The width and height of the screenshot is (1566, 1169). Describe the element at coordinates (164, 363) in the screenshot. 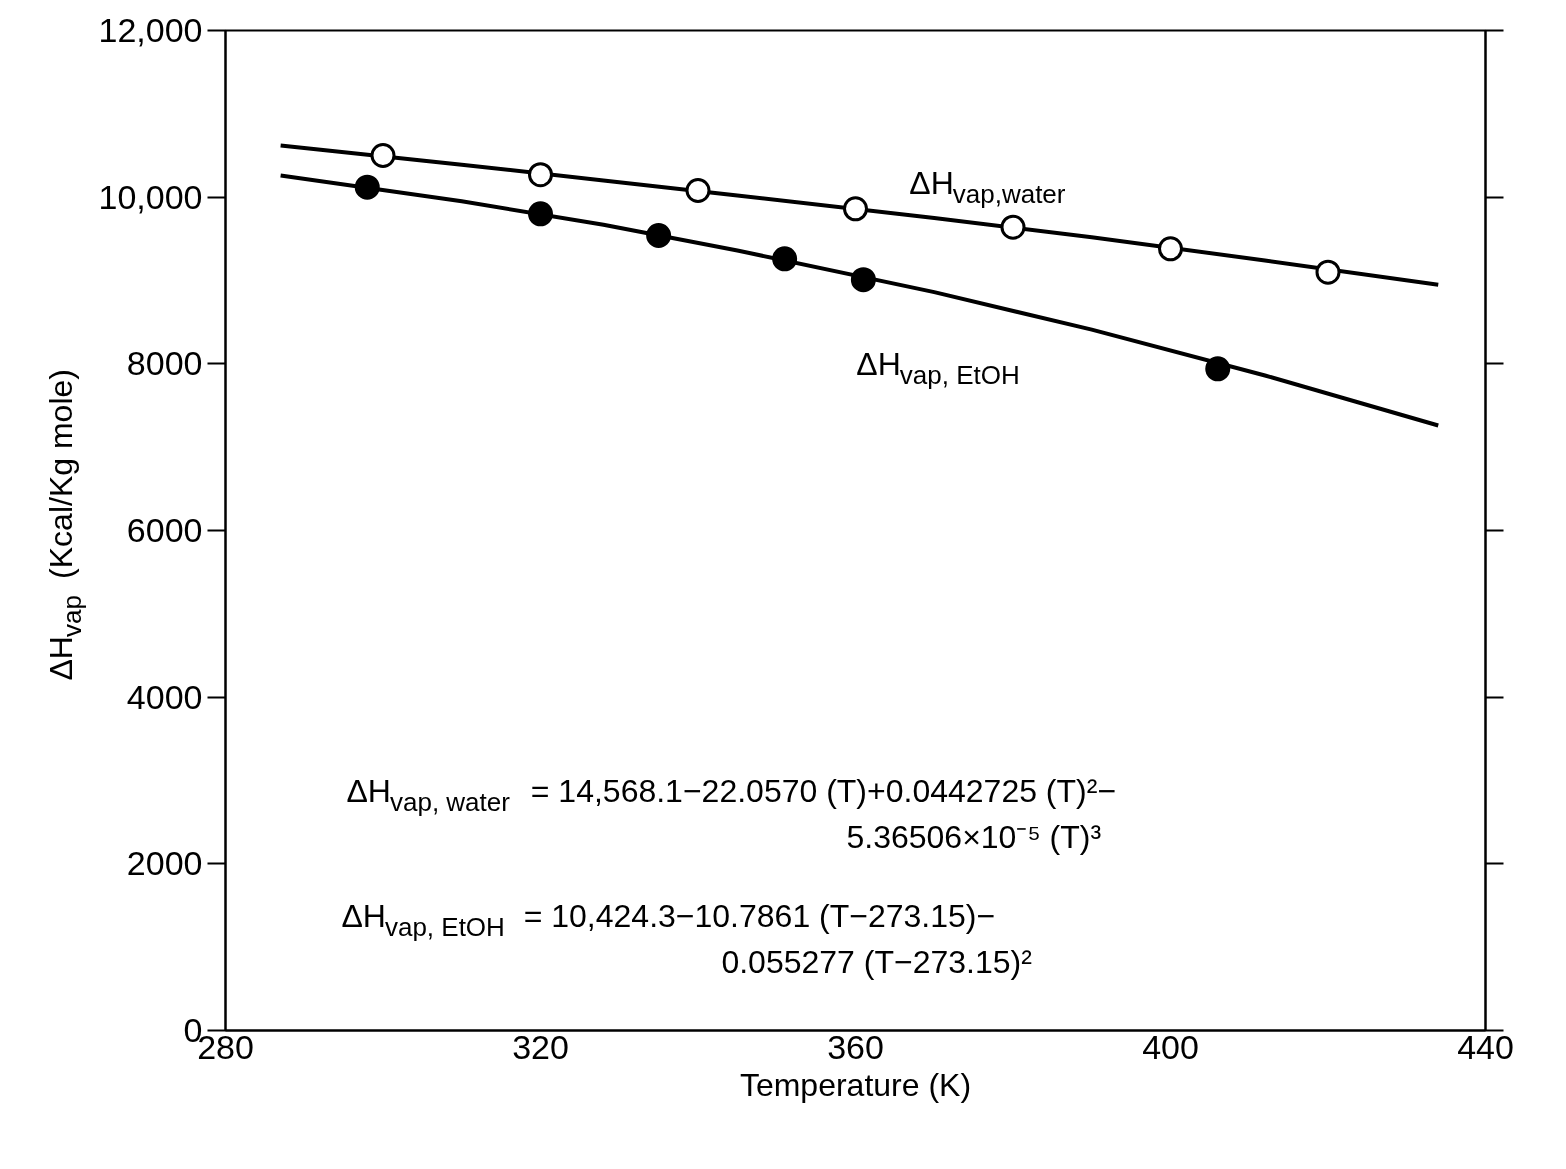

I see `y-tick-label: 8000` at that location.